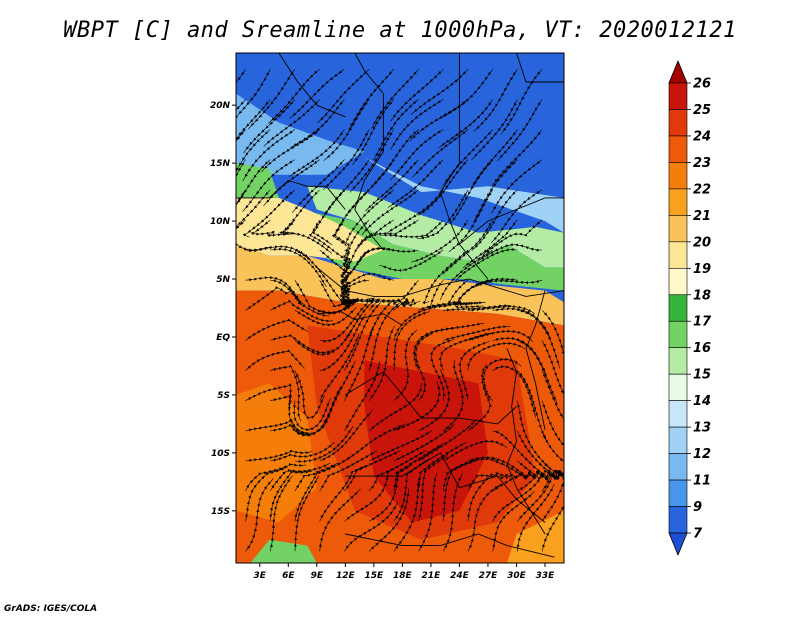 Image resolution: width=800 pixels, height=618 pixels. Describe the element at coordinates (223, 309) in the screenshot. I see `latitude-axis: 20N 15N 10N 5N EQ 5S 10S 15S` at that location.